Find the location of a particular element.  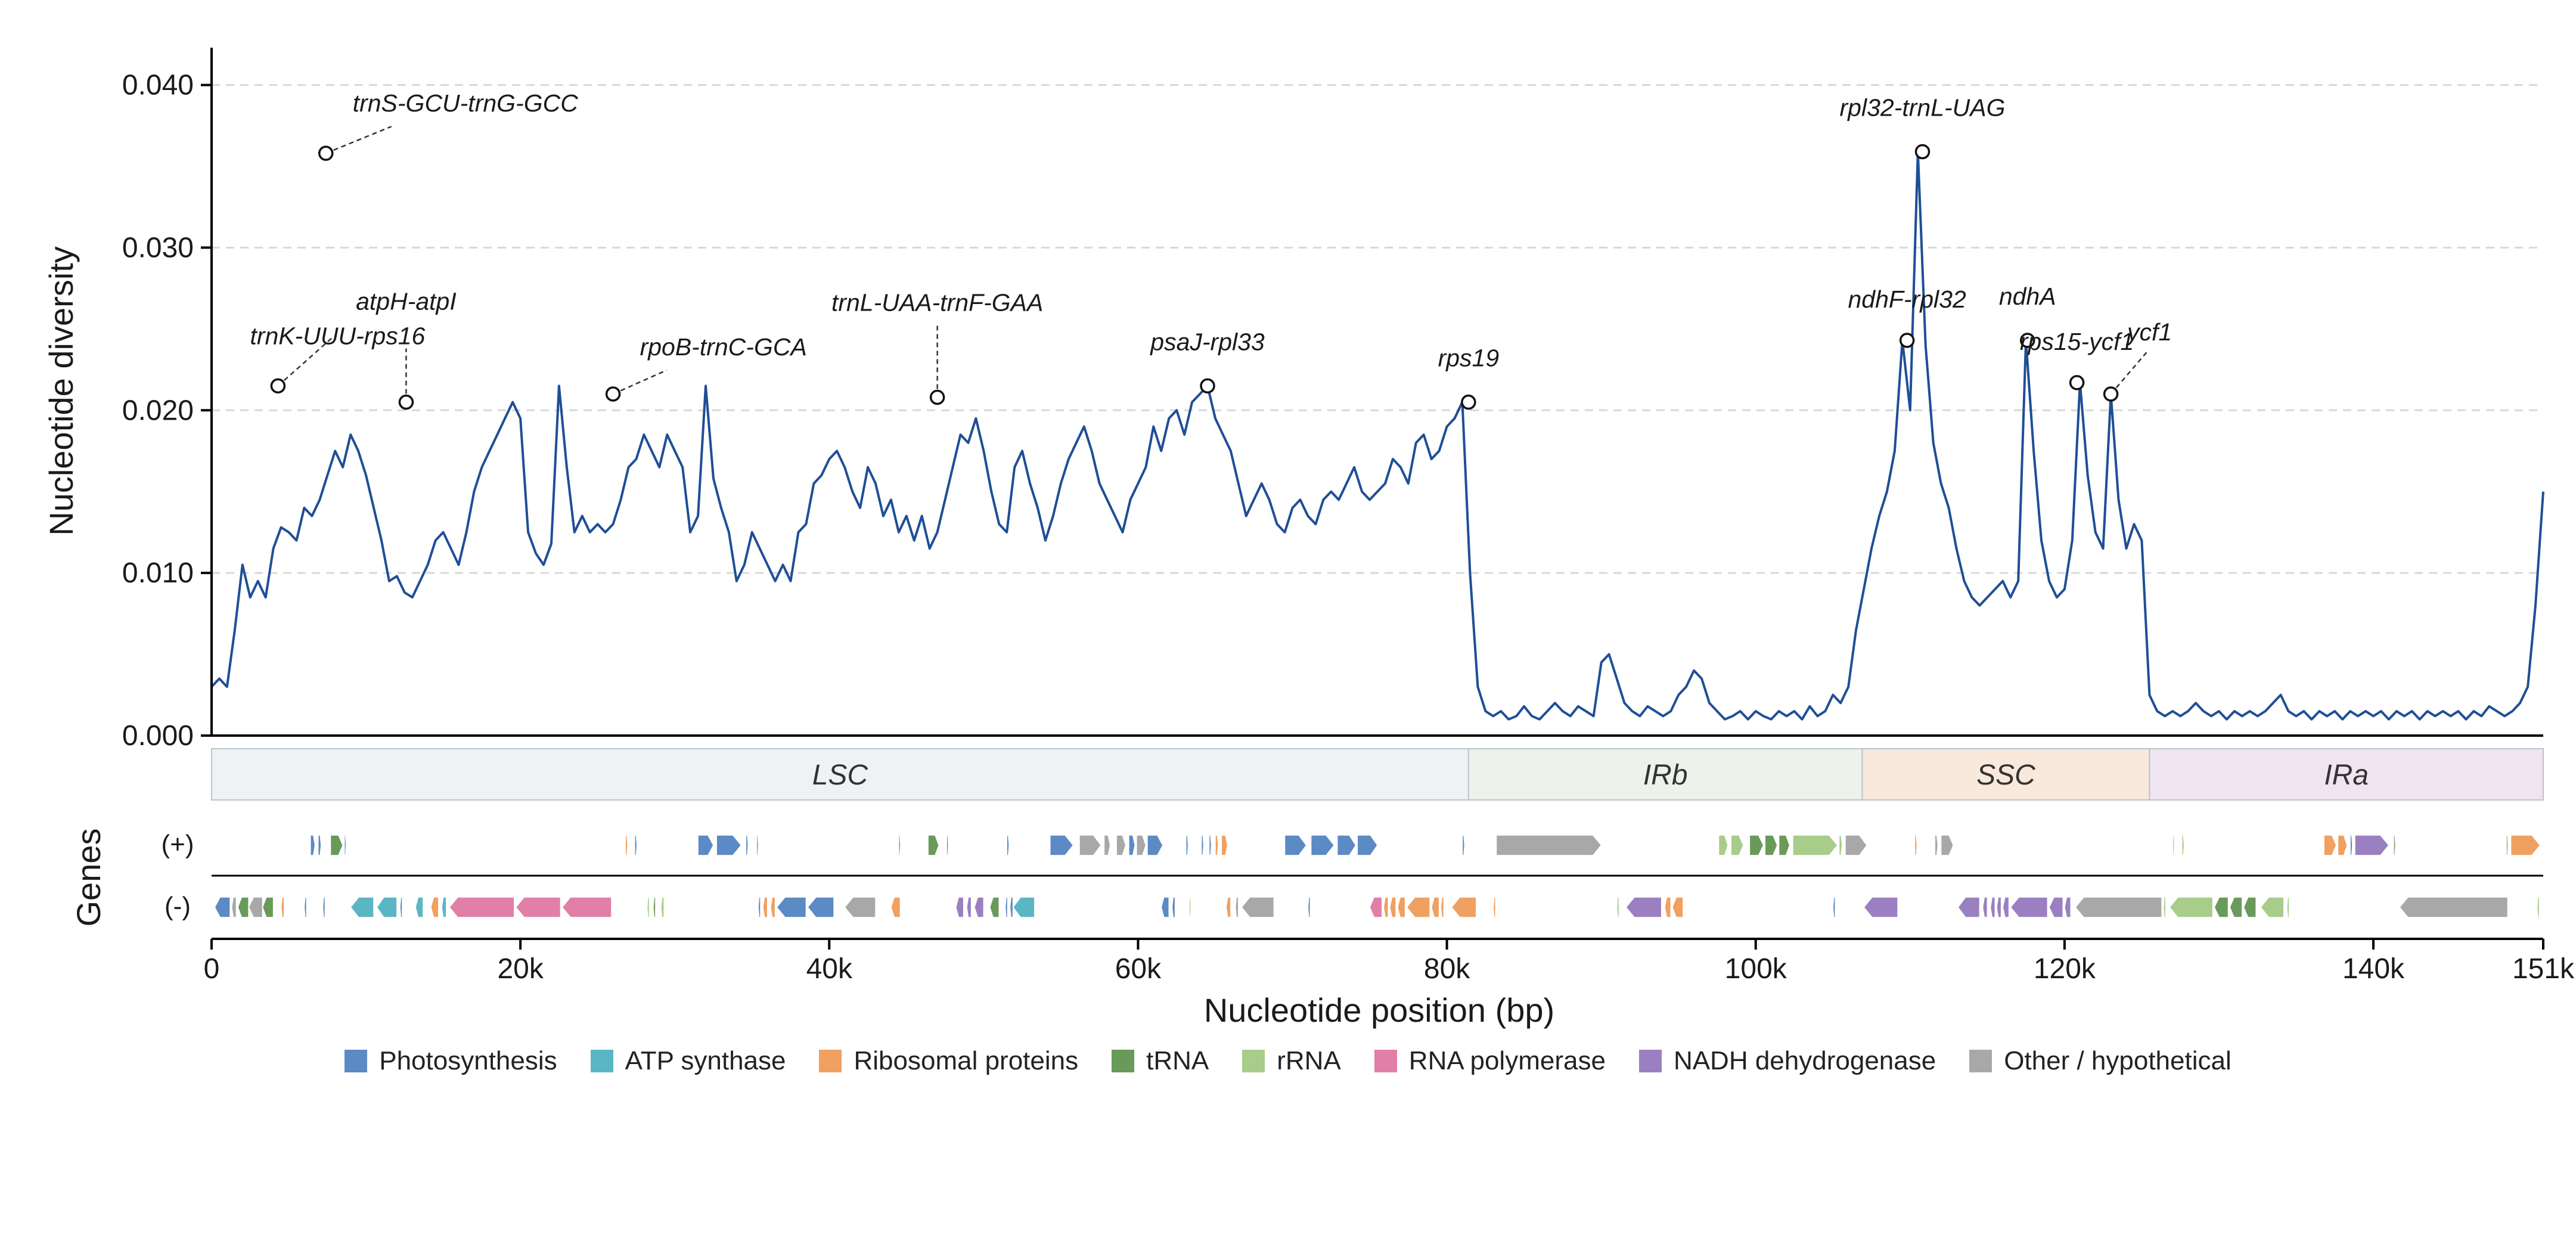

x-tick-label: 120k is located at coordinates (2065, 969).